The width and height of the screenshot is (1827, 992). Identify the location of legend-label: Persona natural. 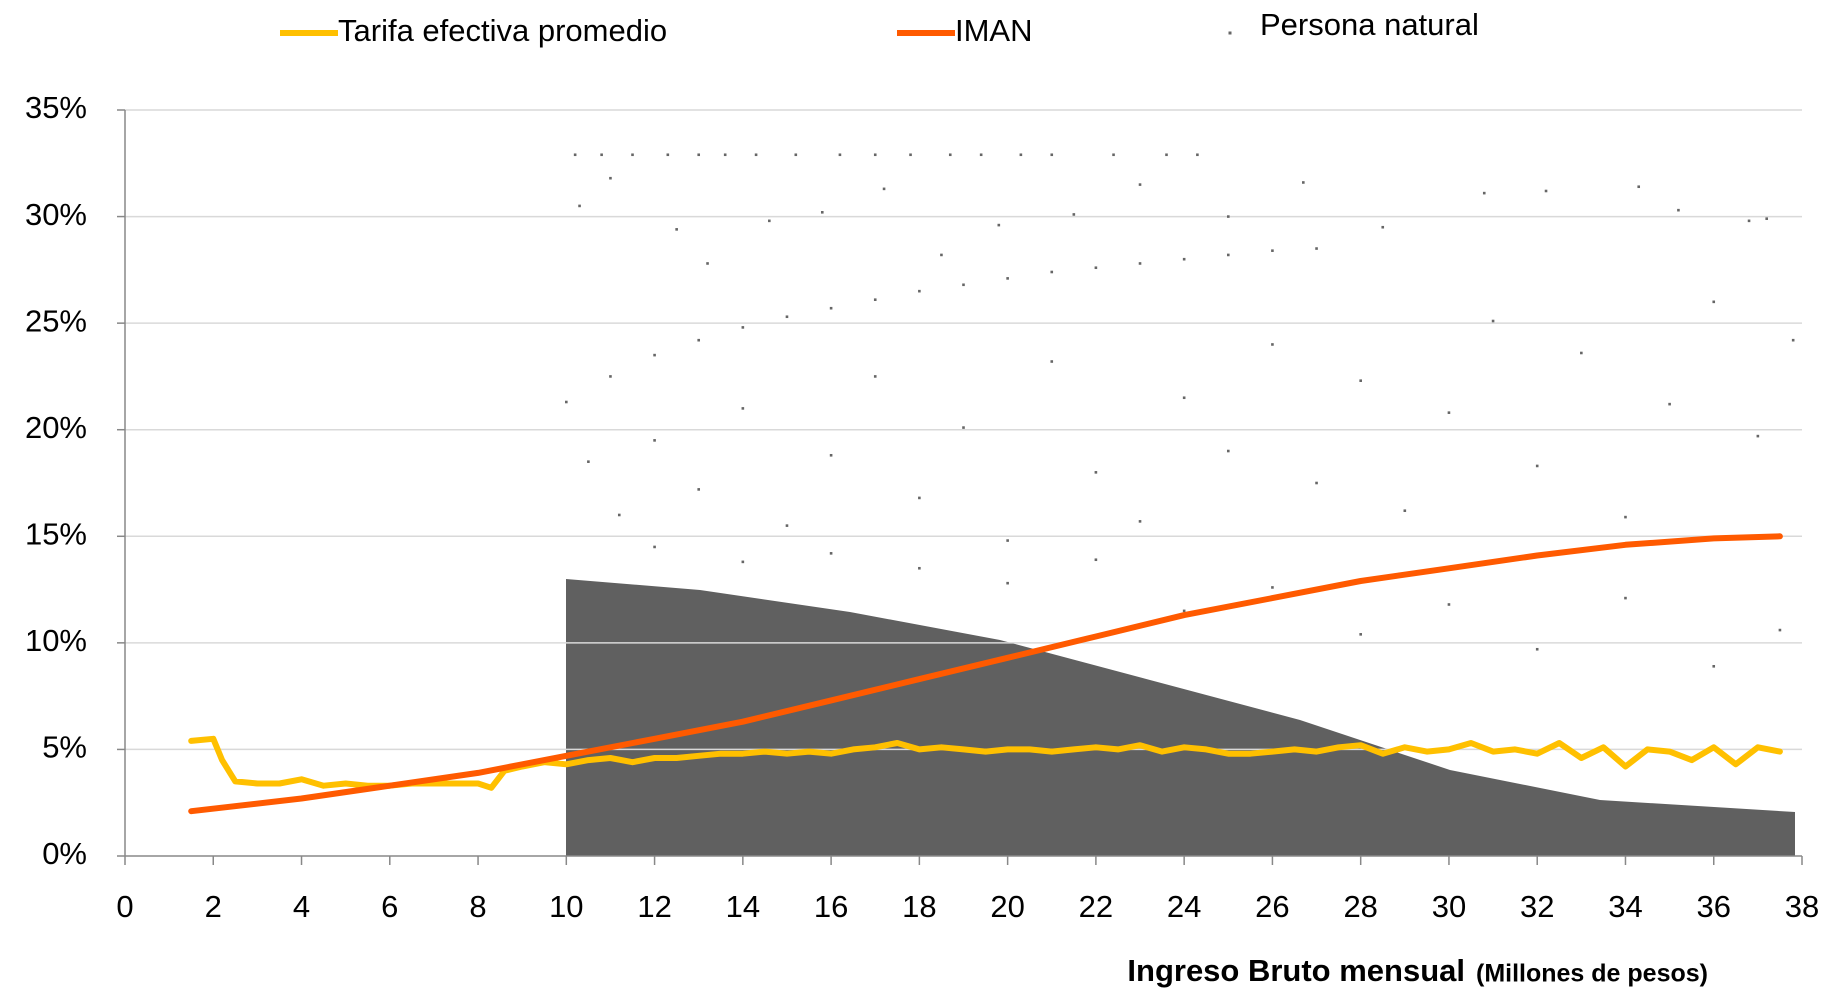
(1369, 24).